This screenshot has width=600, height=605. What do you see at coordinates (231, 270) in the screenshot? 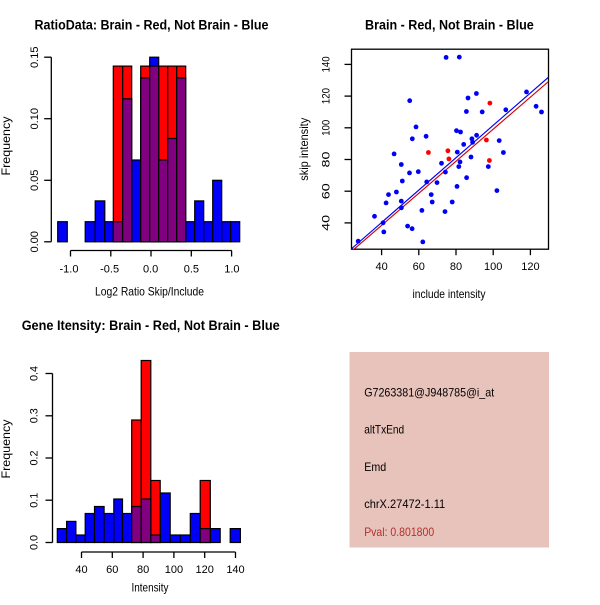
I see `svg-text: 1.0` at bounding box center [231, 270].